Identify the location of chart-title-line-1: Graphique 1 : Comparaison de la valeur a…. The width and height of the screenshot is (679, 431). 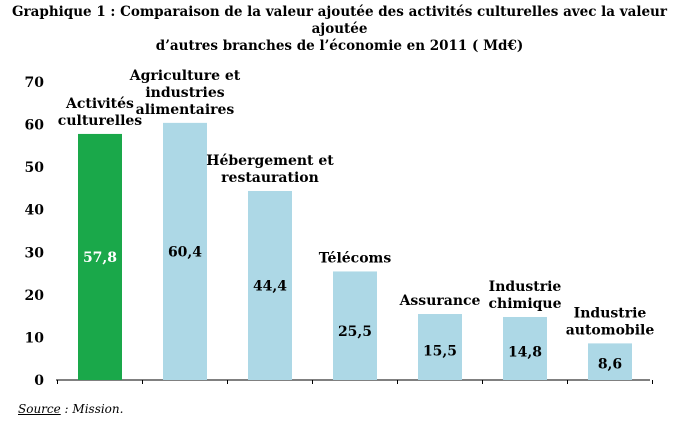
(339, 20).